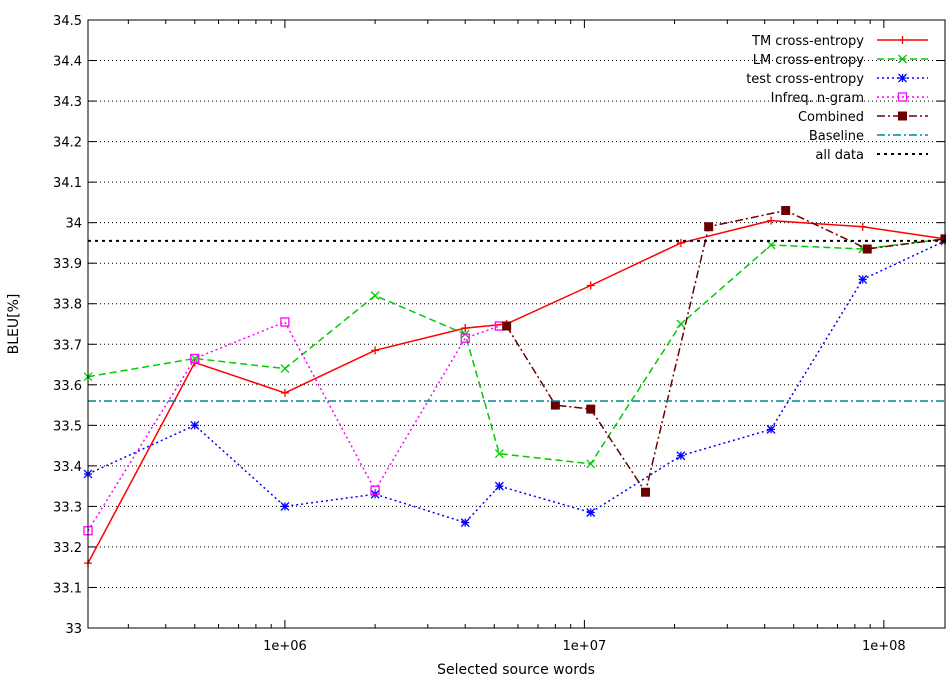 The height and width of the screenshot is (679, 946). Describe the element at coordinates (67, 21) in the screenshot. I see `y-tick-label: 34.5` at that location.